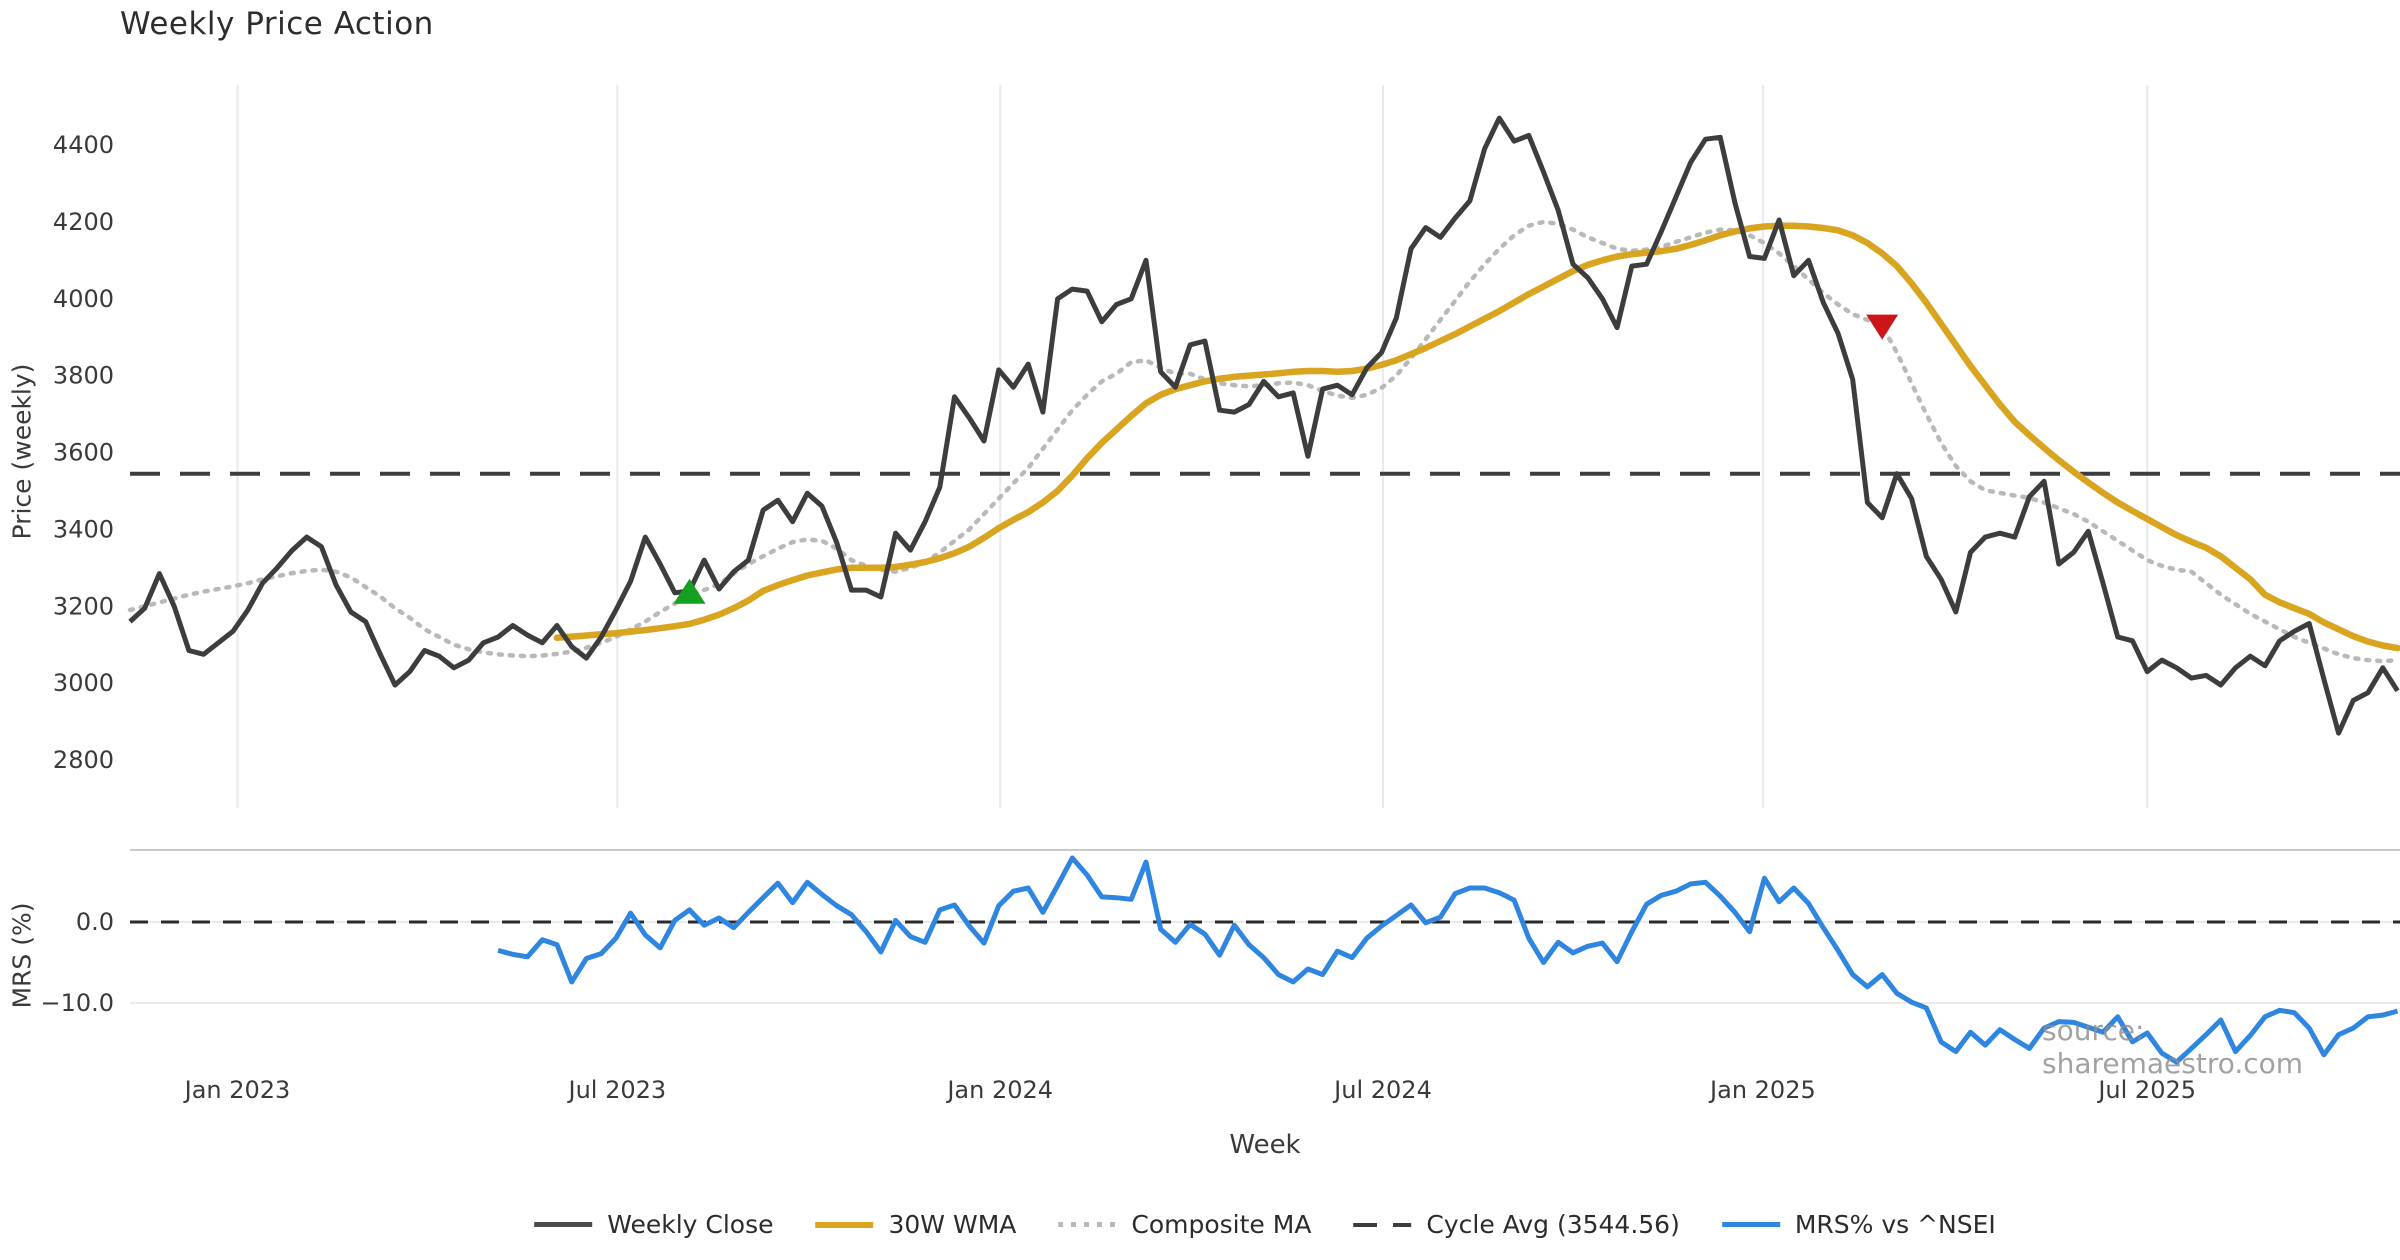 Image resolution: width=2400 pixels, height=1260 pixels. I want to click on price-tick-label: 3800, so click(83, 376).